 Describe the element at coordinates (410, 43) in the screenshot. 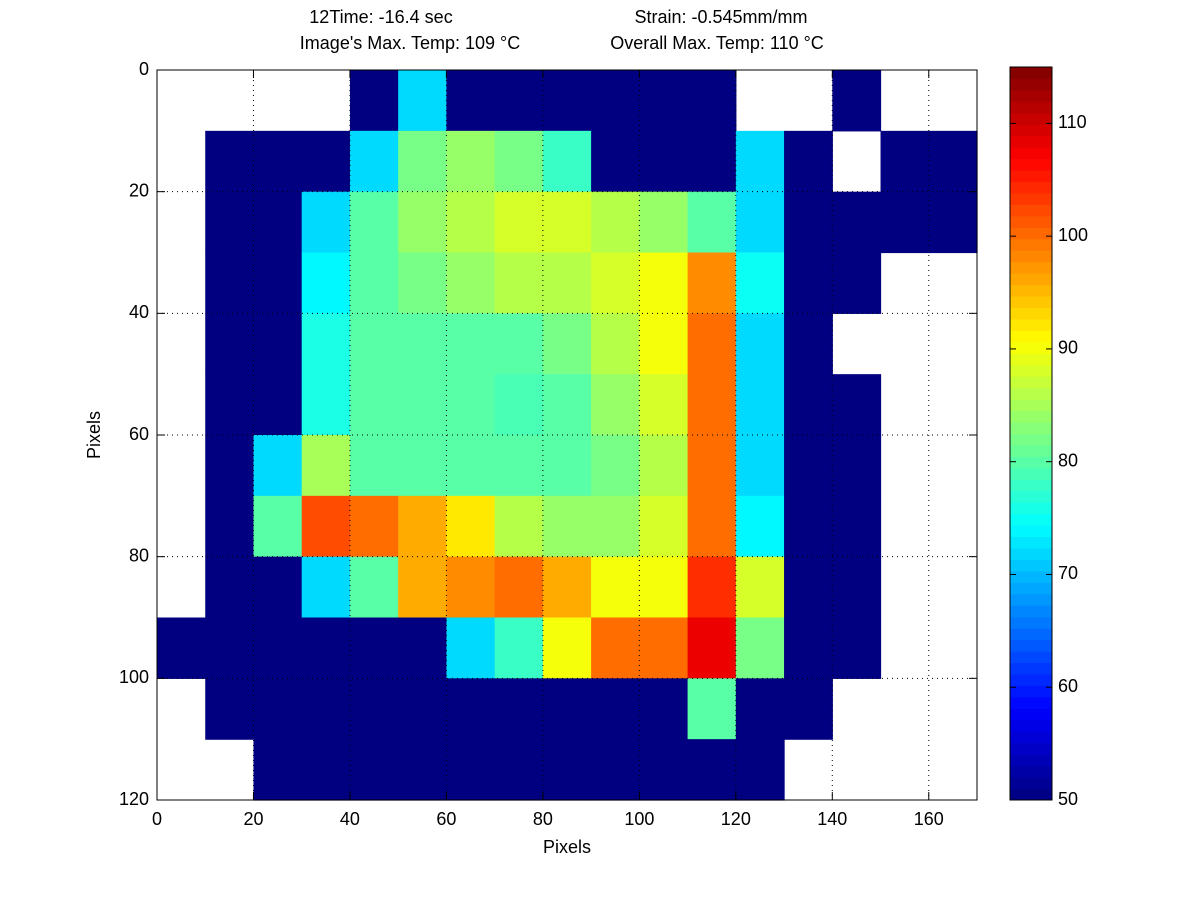

I see `title-part: Image's Max. Temp: 109 °C` at that location.